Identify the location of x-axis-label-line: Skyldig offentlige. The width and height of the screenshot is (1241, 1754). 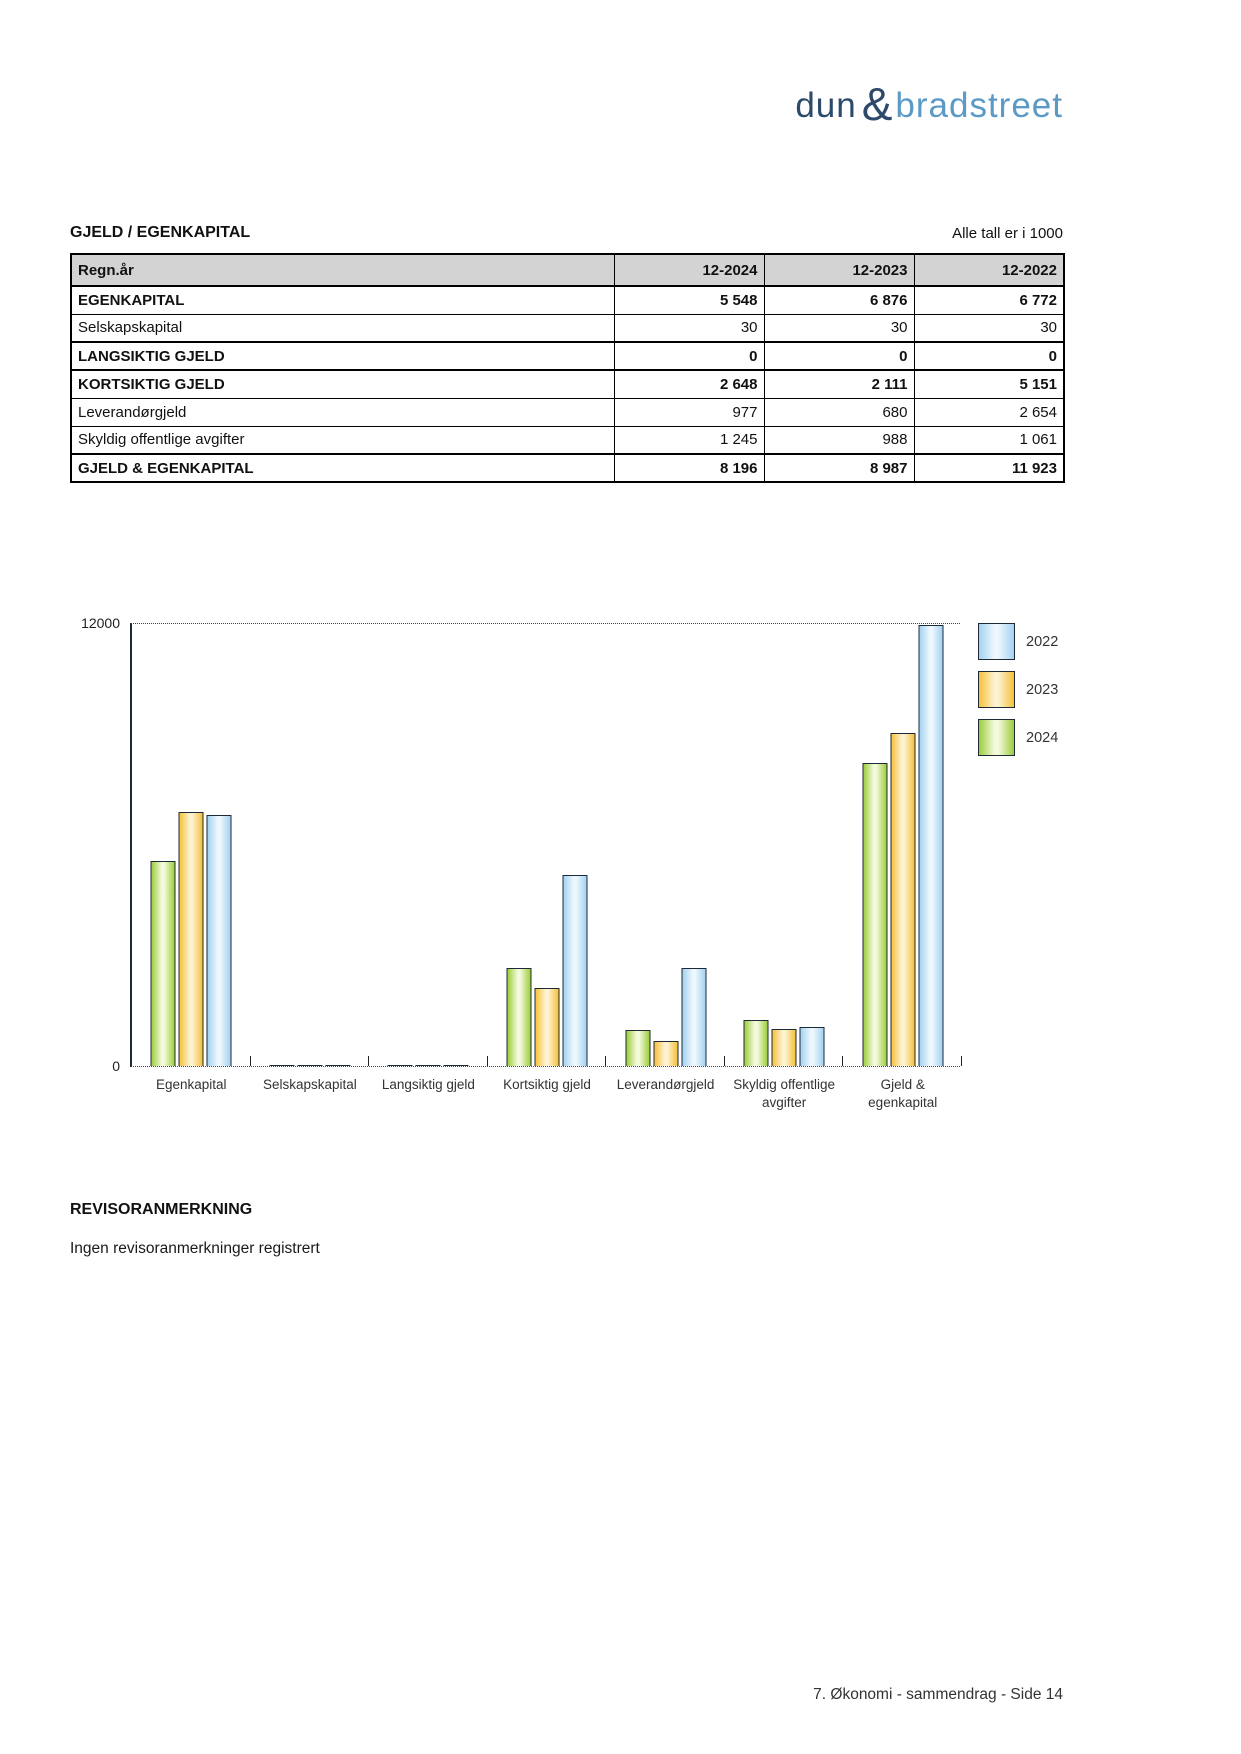
(784, 1084).